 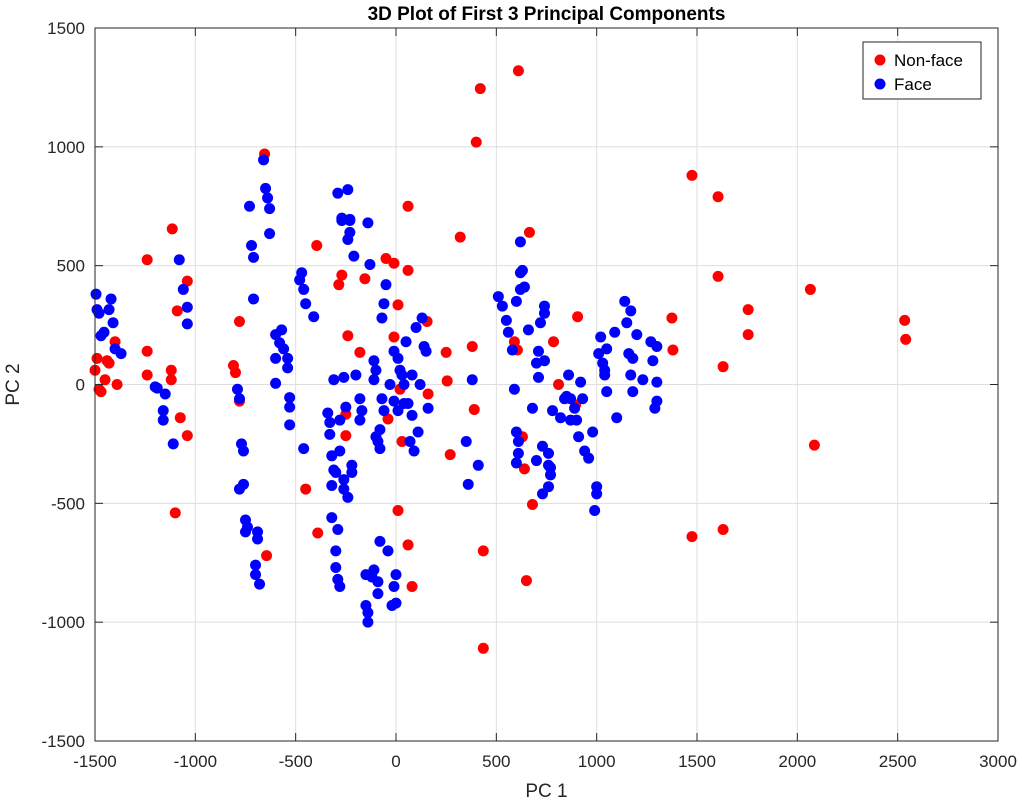 What do you see at coordinates (496, 761) in the screenshot?
I see `x-tick-label: 500` at bounding box center [496, 761].